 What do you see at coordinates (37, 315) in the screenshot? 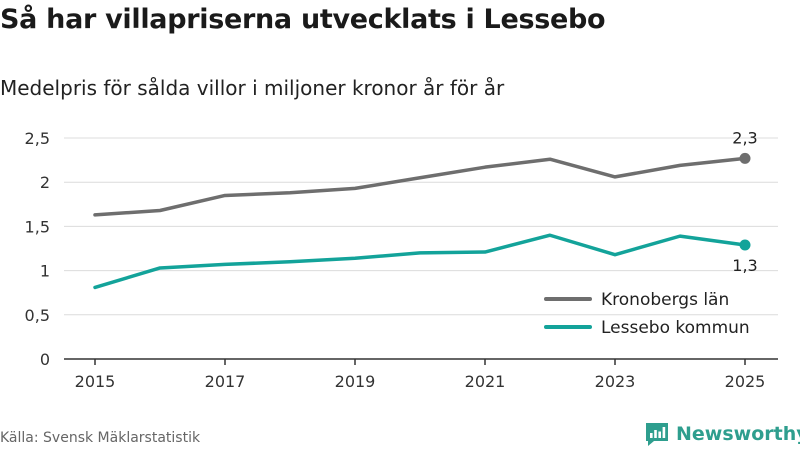
I see `y-tick-label: 0,5` at bounding box center [37, 315].